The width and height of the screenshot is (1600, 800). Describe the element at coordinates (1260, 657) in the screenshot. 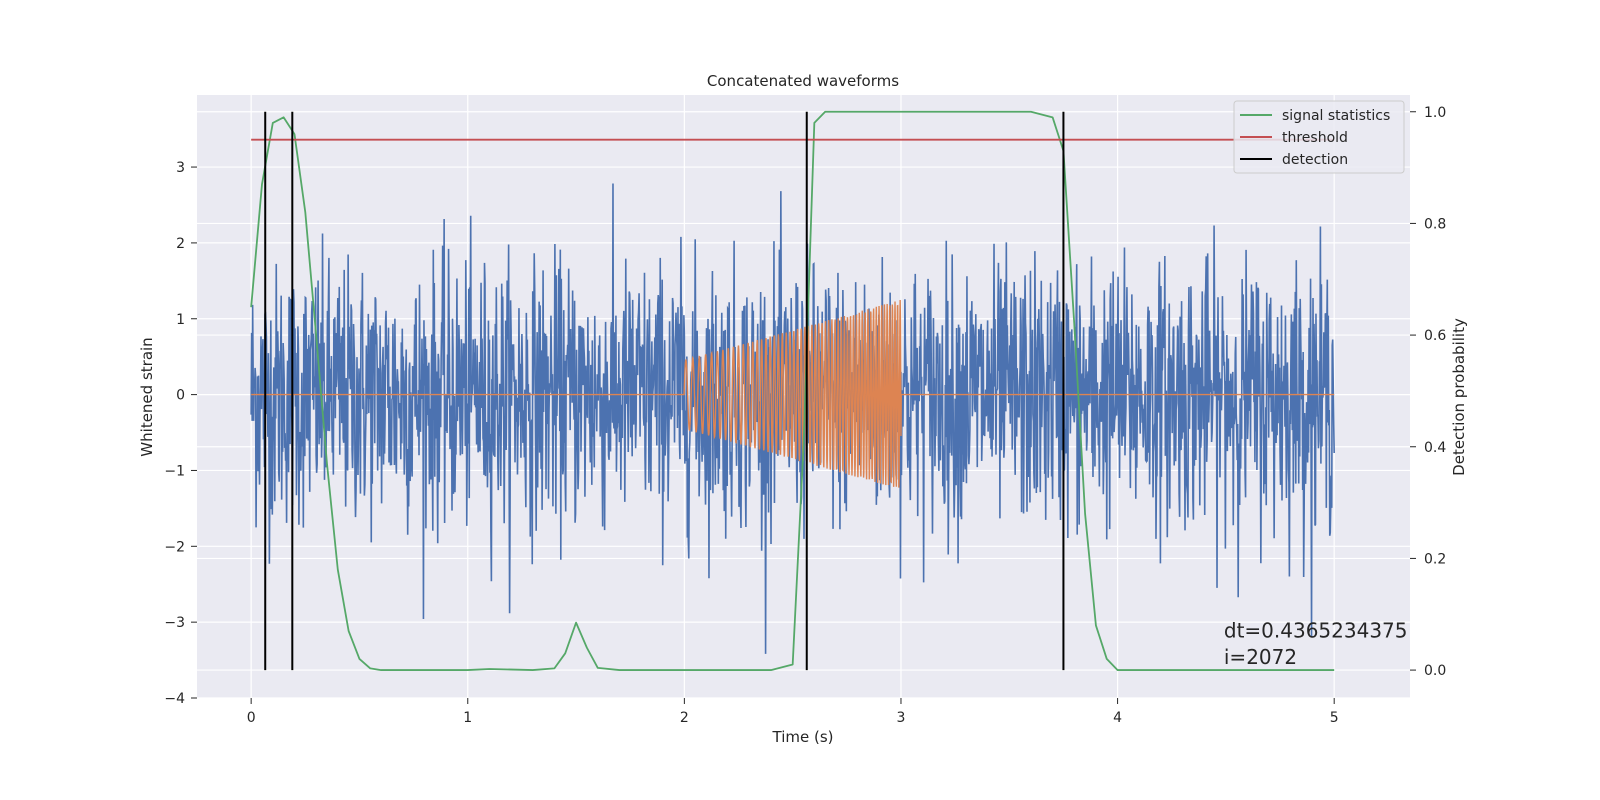

I see `annotation-text: i=2072` at that location.